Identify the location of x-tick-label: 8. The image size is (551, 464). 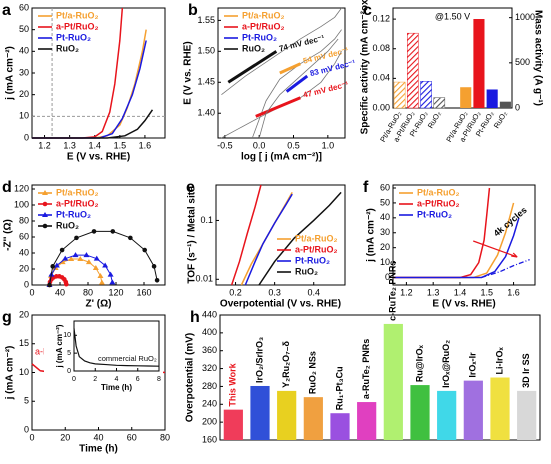
(159, 379).